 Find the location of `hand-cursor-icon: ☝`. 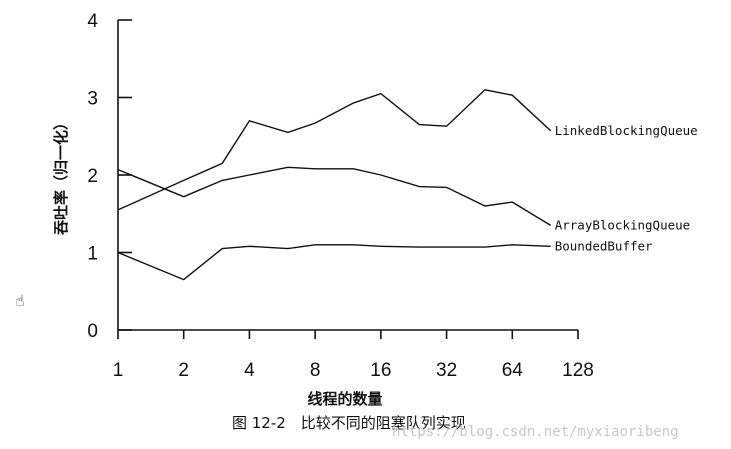

hand-cursor-icon: ☝ is located at coordinates (20, 300).